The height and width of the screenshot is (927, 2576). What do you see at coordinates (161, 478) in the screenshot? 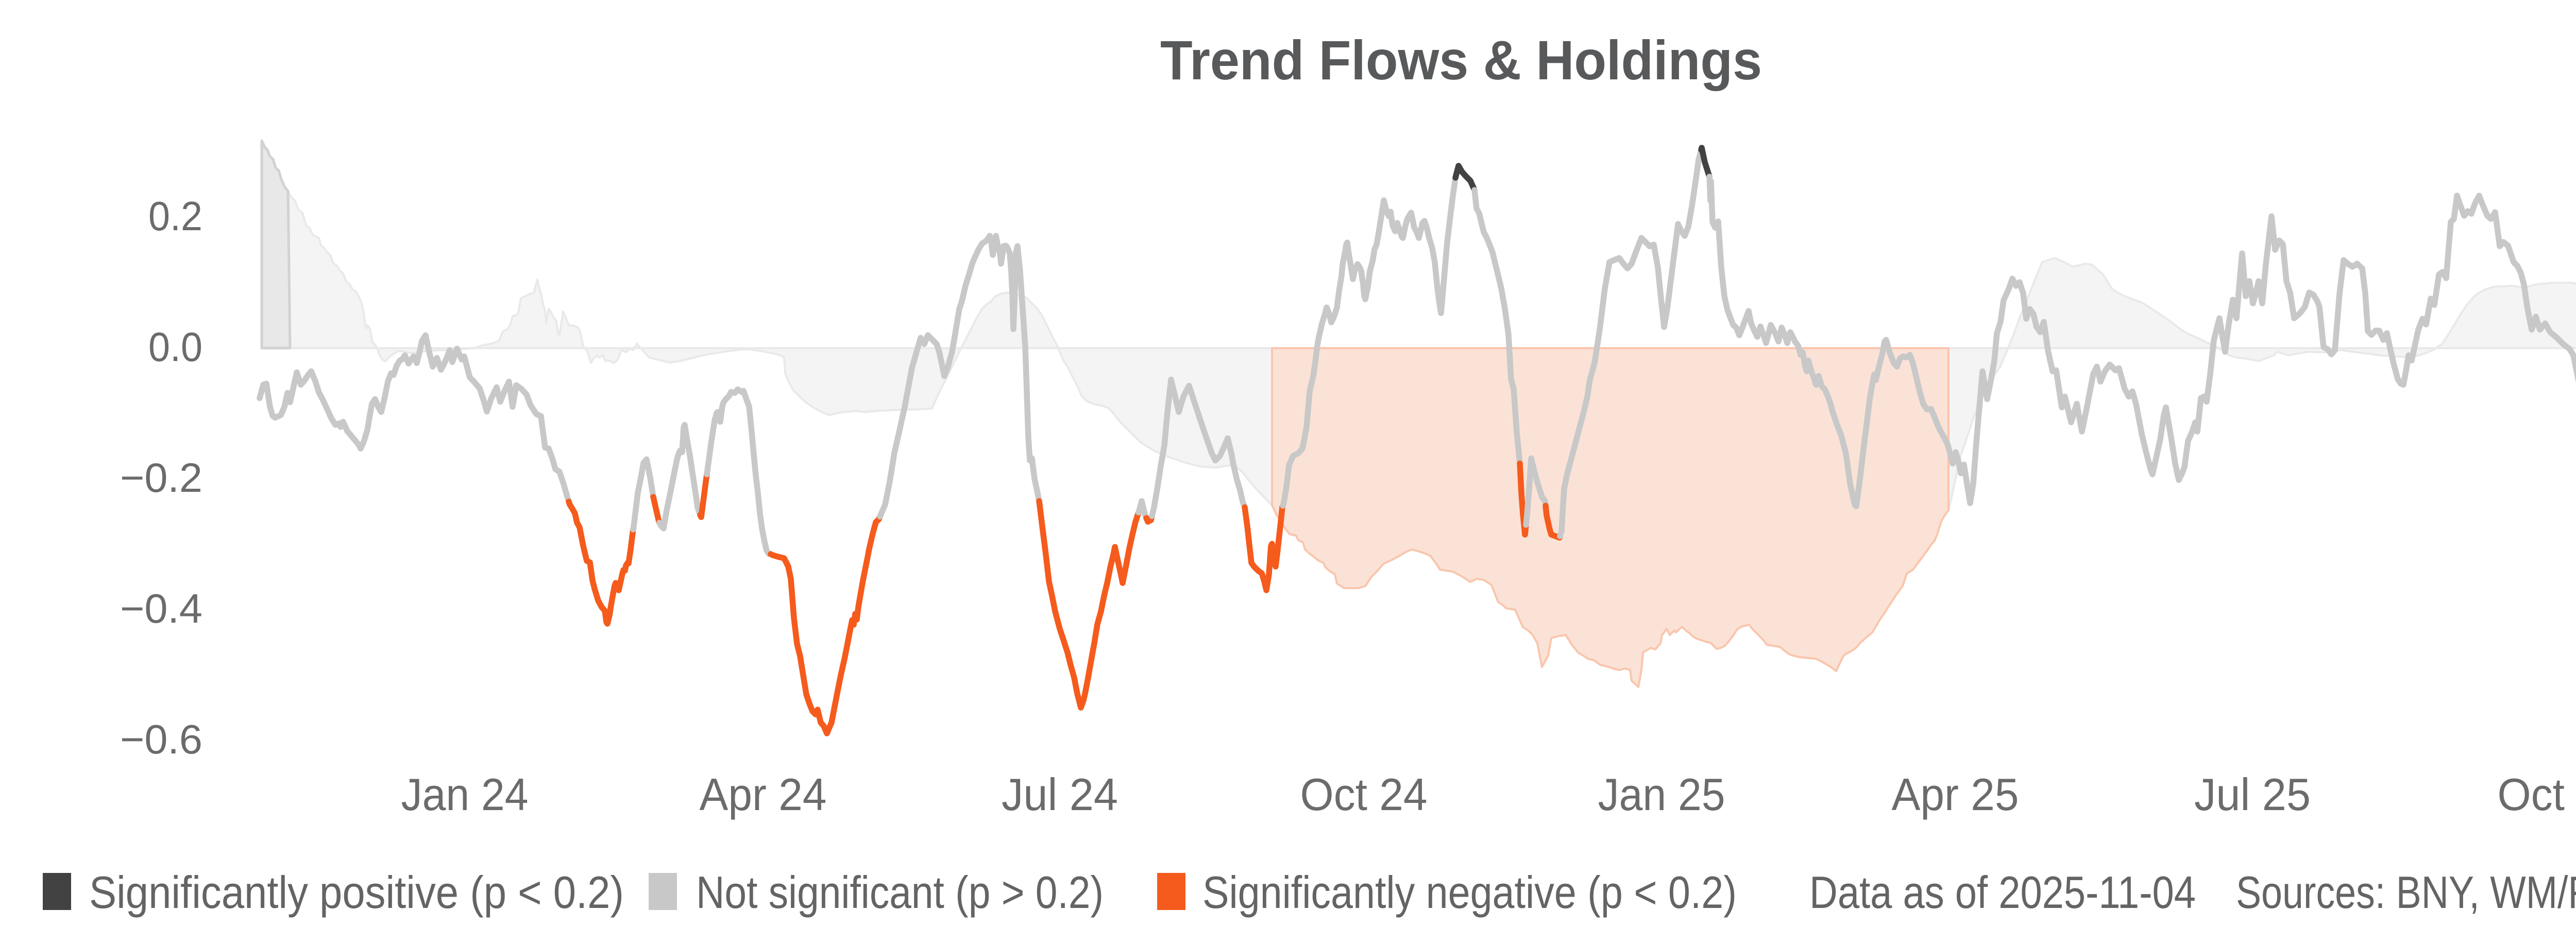
I see `svg-text: −0.2` at bounding box center [161, 478].